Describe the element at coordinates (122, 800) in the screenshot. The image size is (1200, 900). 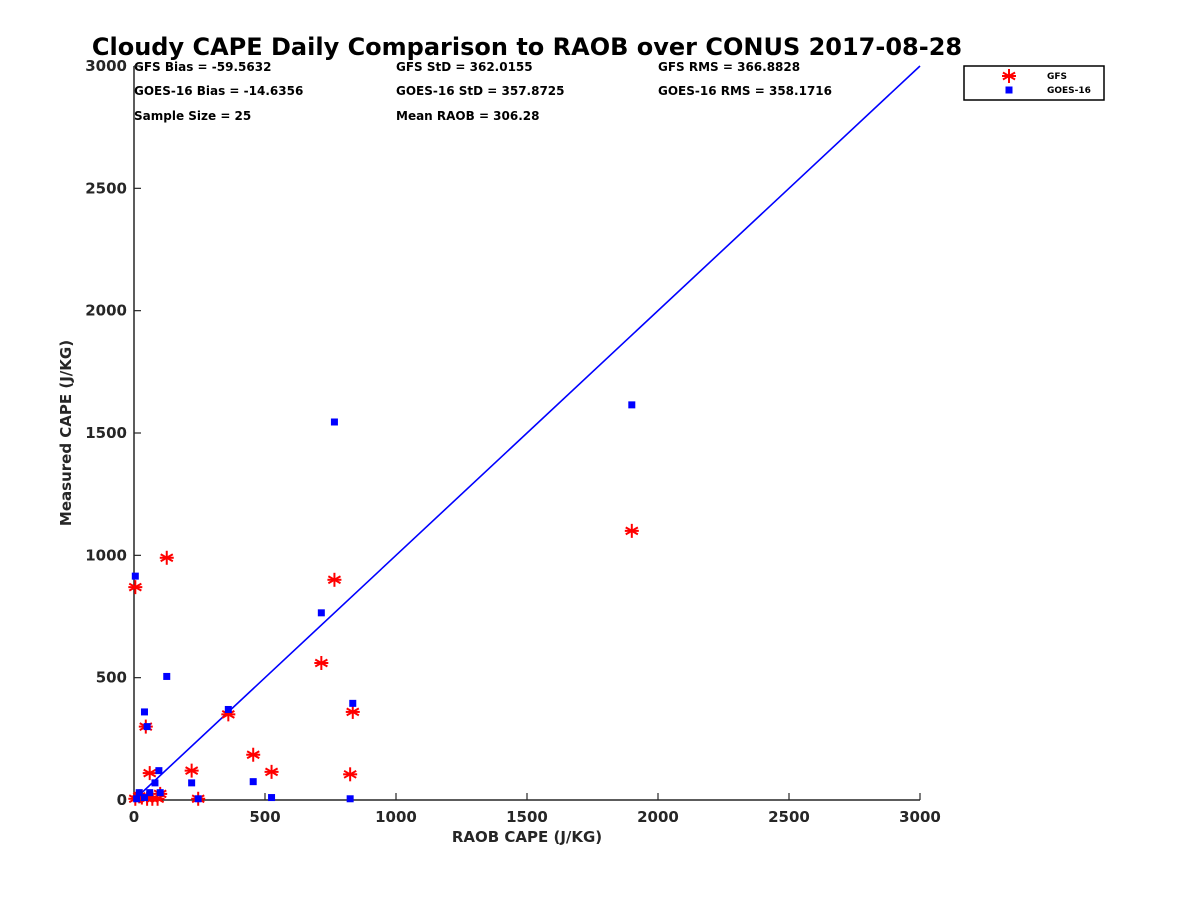
I see `y-tick-label: 0` at that location.